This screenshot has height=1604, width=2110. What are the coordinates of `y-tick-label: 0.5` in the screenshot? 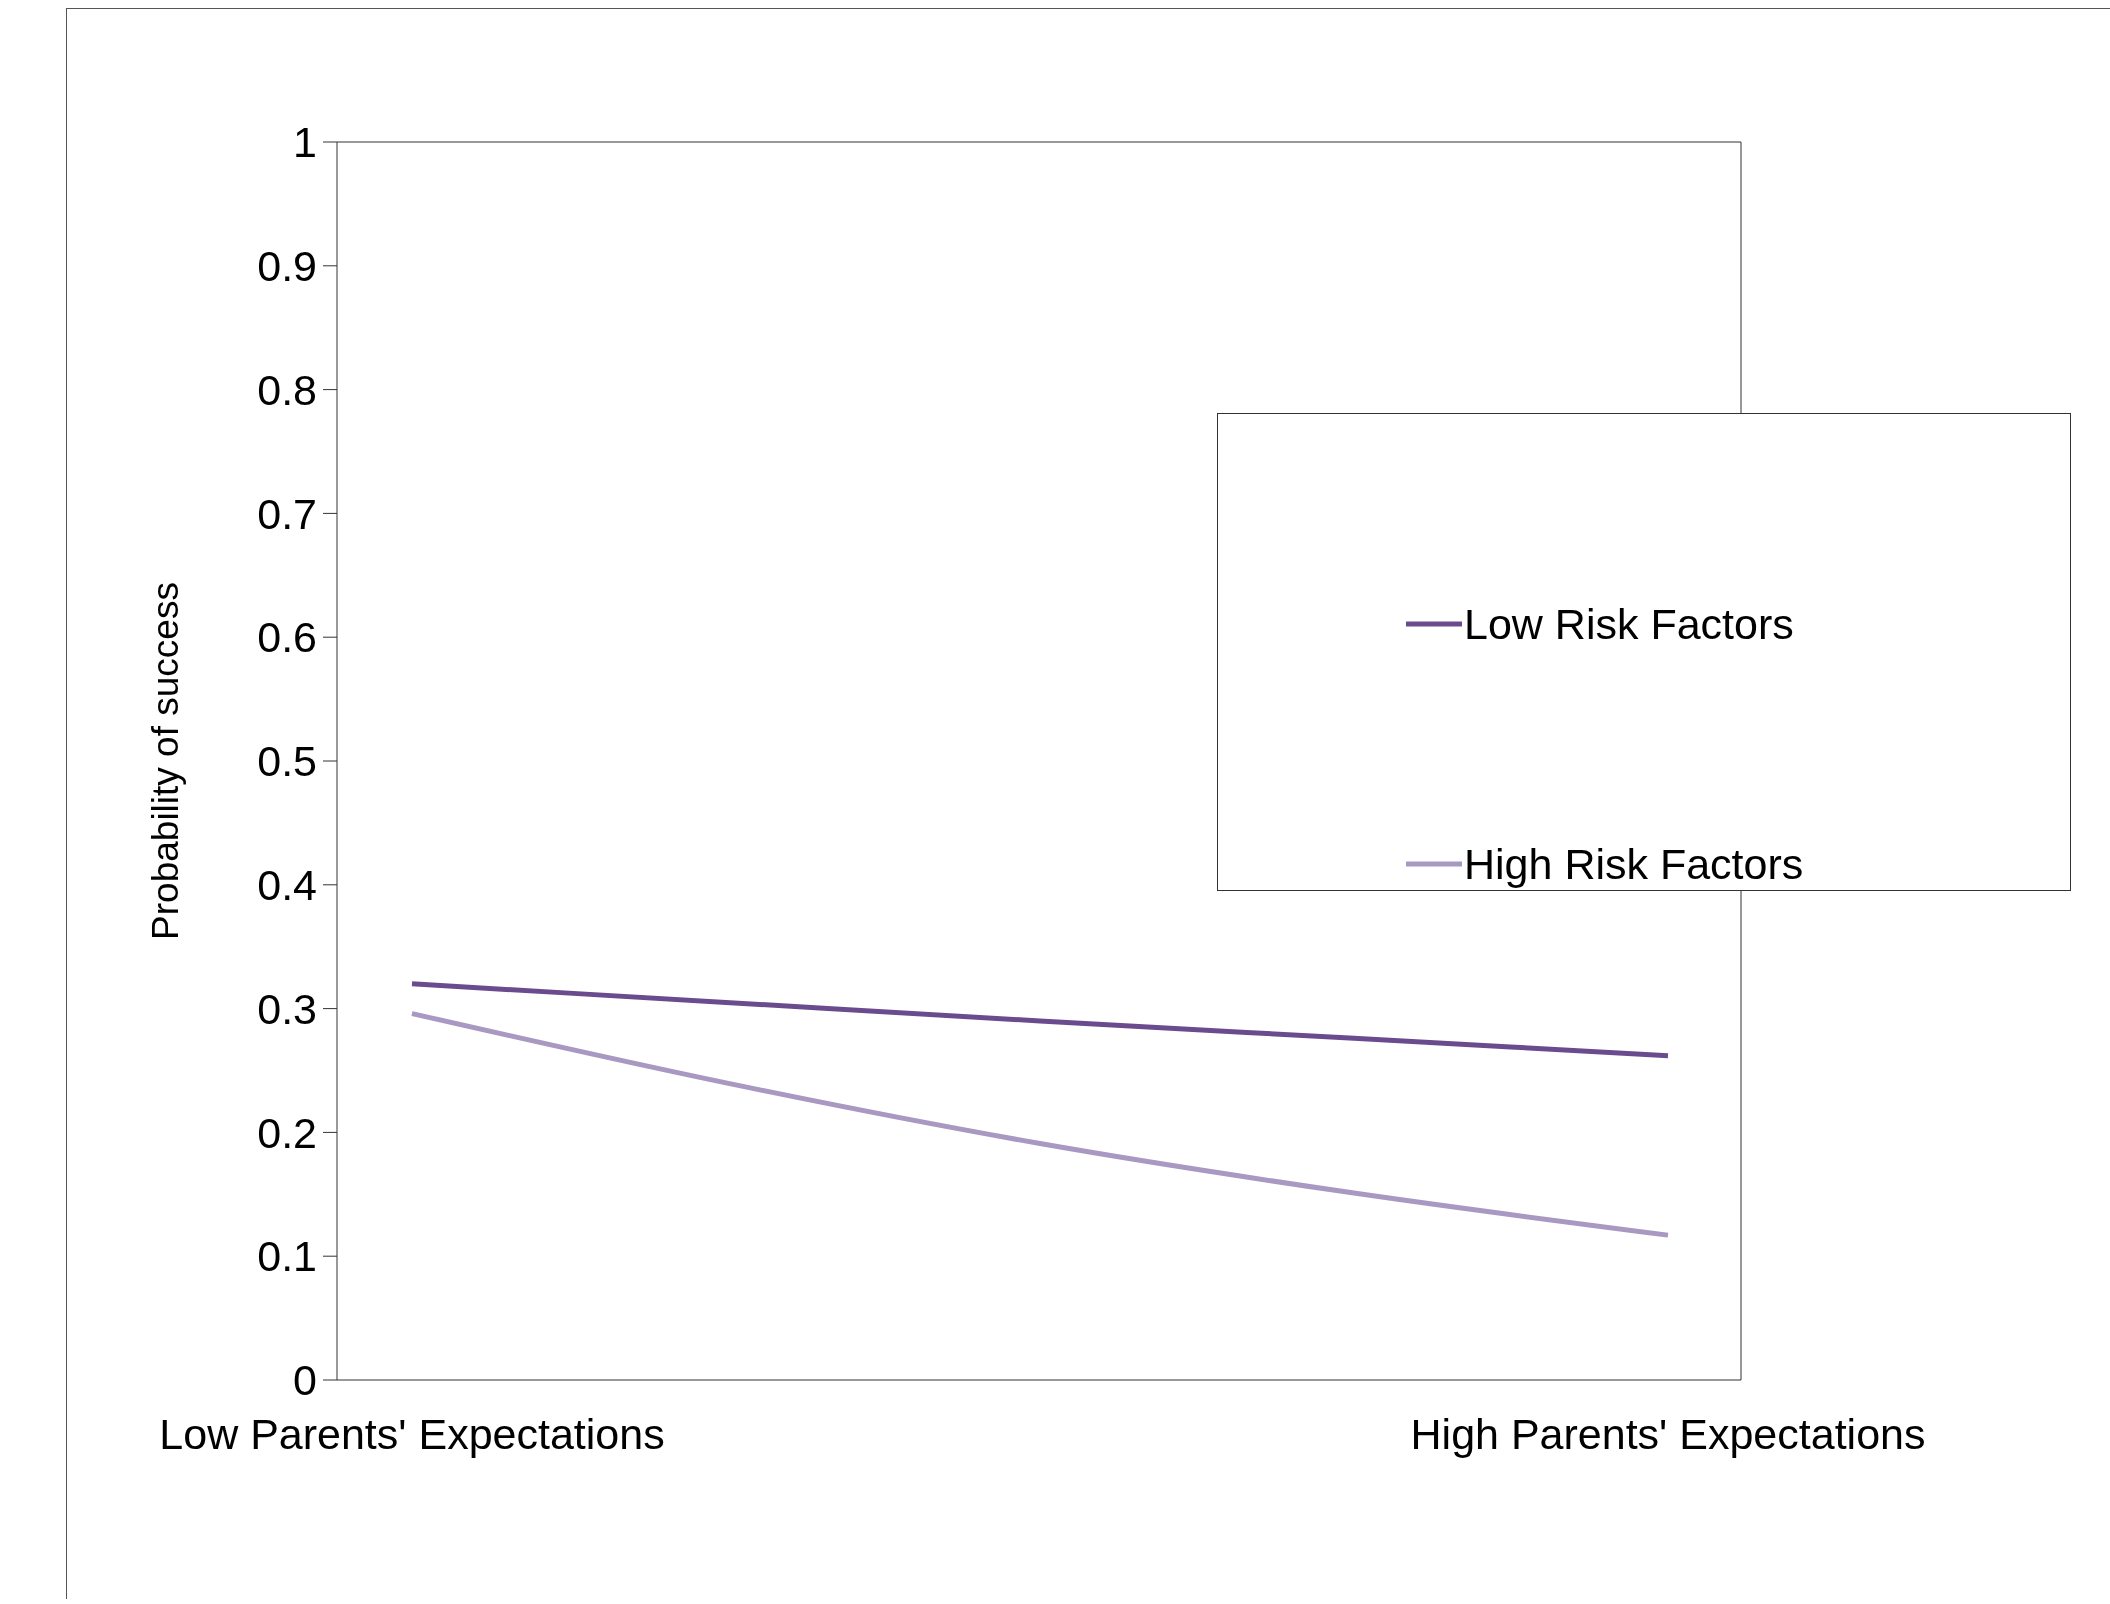 It's located at (287, 761).